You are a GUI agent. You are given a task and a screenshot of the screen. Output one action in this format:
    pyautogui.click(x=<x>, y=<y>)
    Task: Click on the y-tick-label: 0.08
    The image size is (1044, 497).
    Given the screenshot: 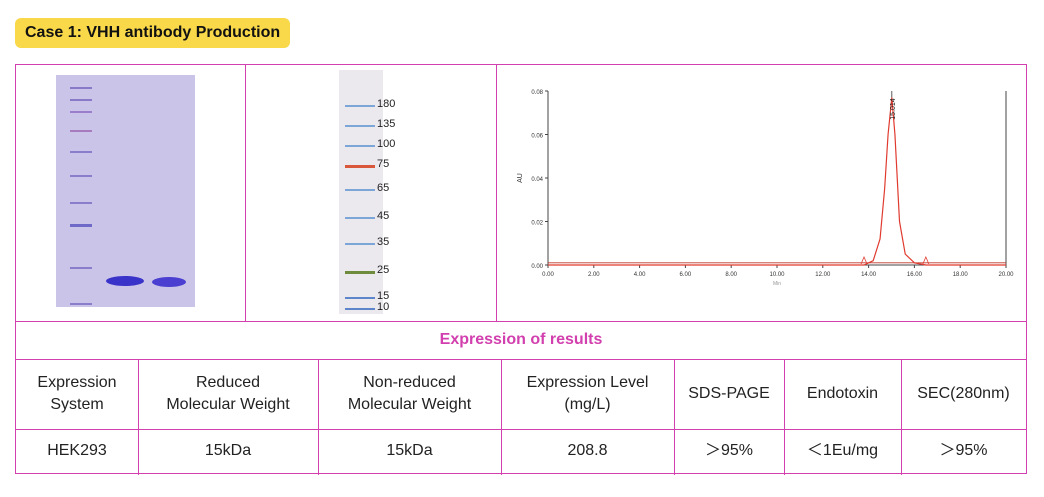 What is the action you would take?
    pyautogui.click(x=537, y=93)
    